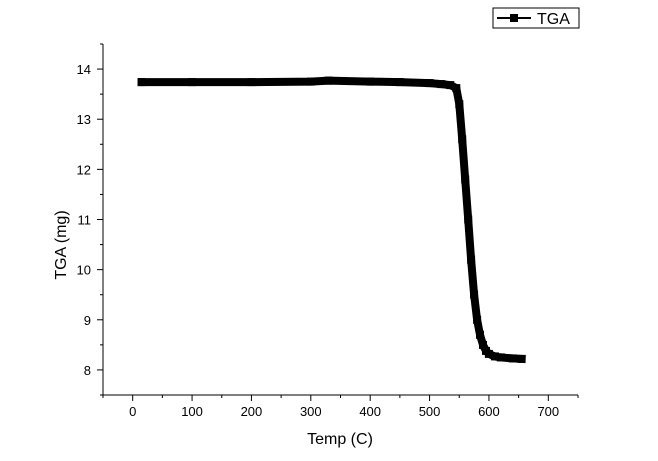 This screenshot has width=658, height=461. I want to click on legend-box, so click(536, 18).